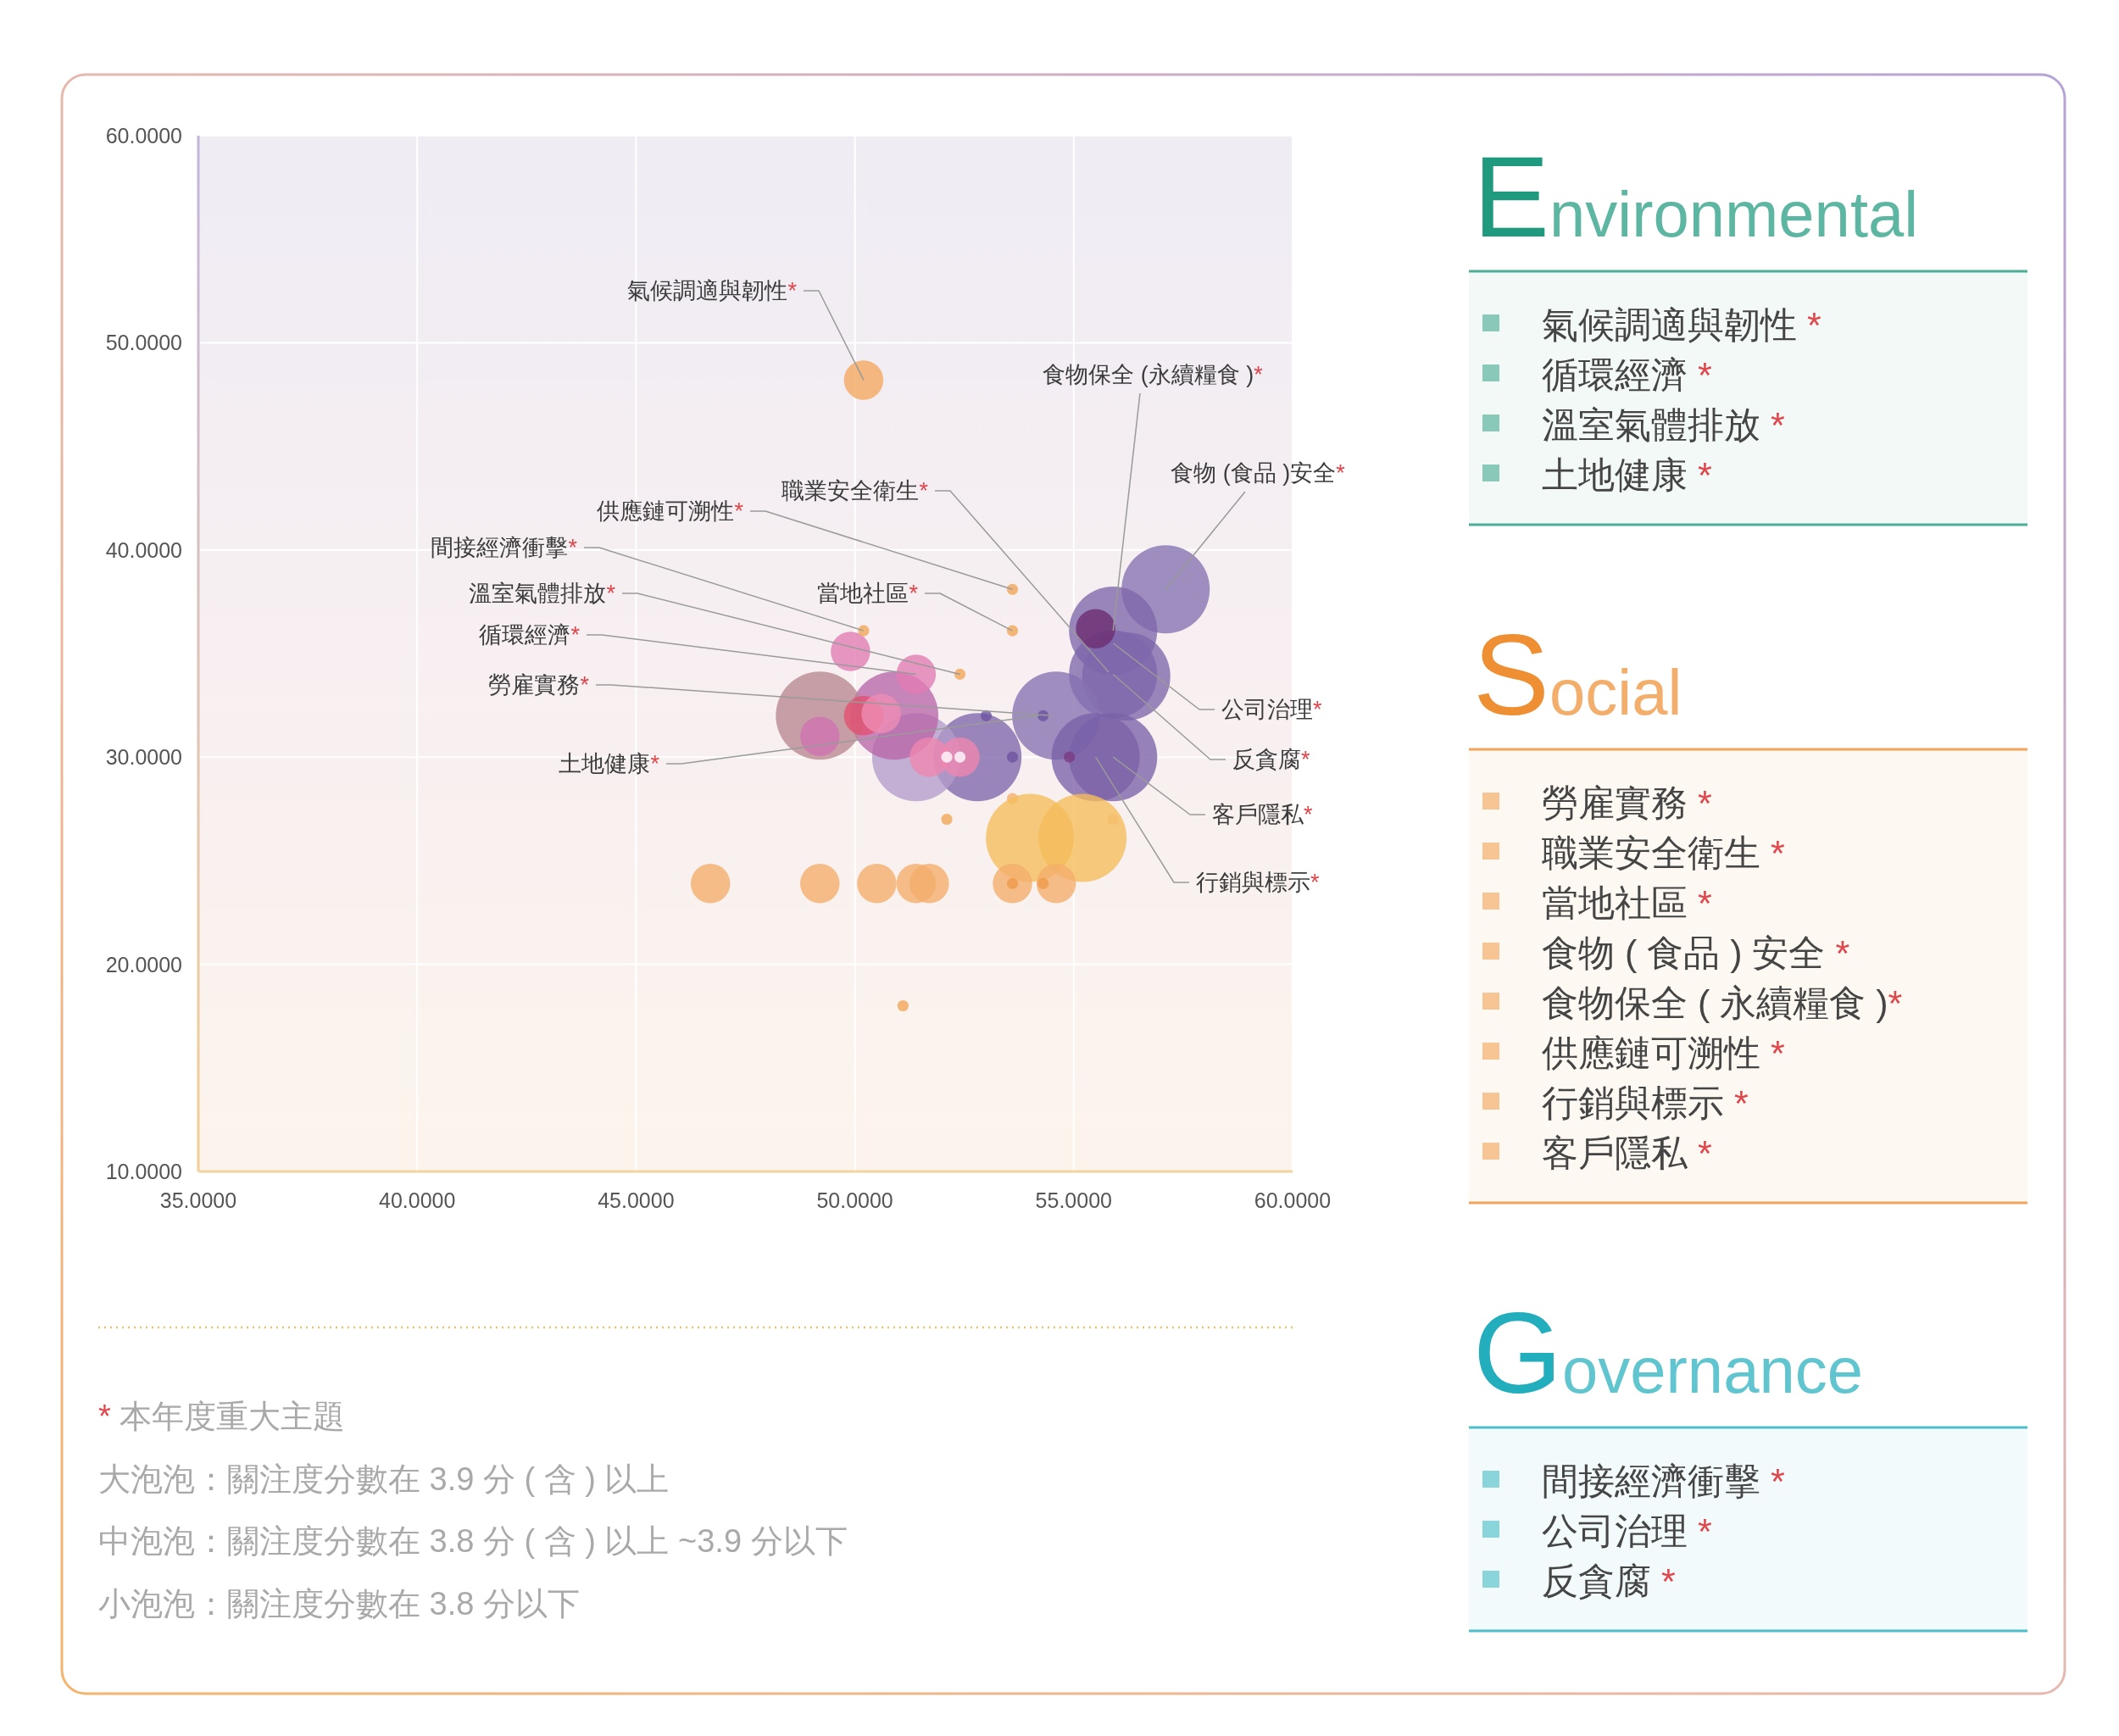 The height and width of the screenshot is (1736, 2119). What do you see at coordinates (143, 343) in the screenshot?
I see `y-tick-label: 50.0000` at bounding box center [143, 343].